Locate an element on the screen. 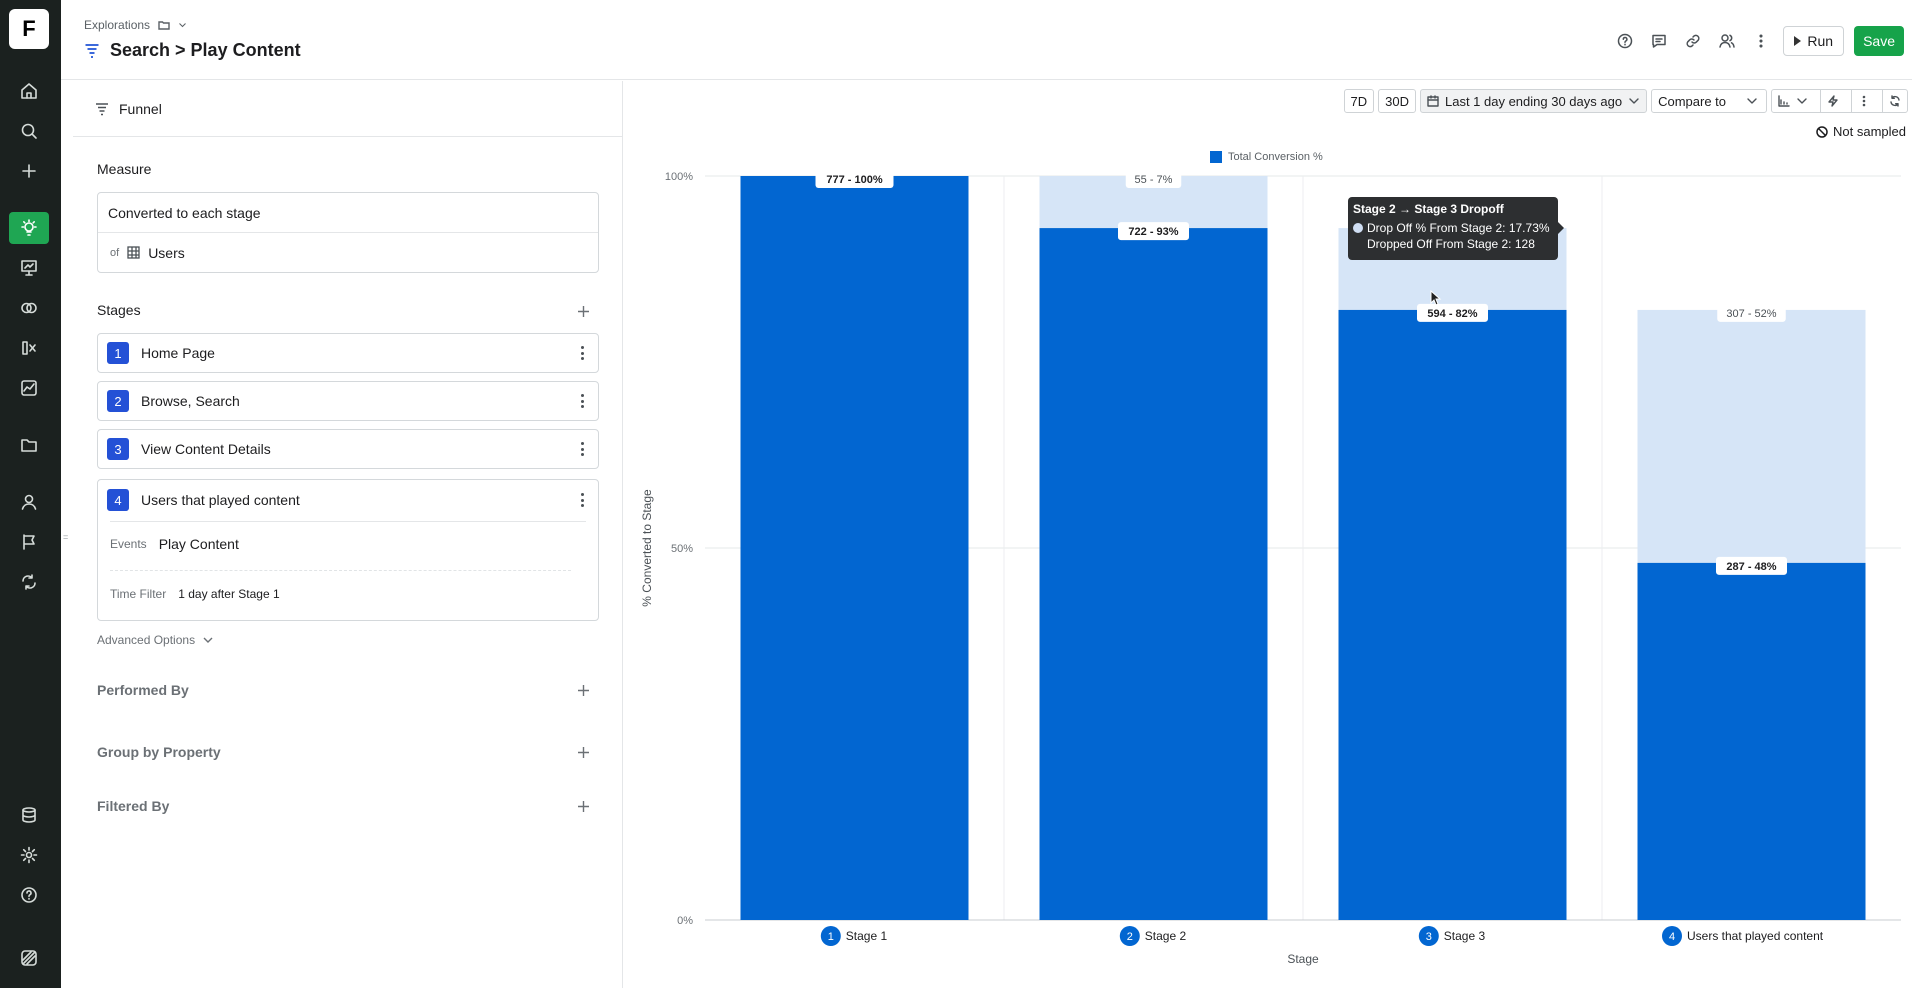 This screenshot has height=988, width=1912. user-icon is located at coordinates (29, 502).